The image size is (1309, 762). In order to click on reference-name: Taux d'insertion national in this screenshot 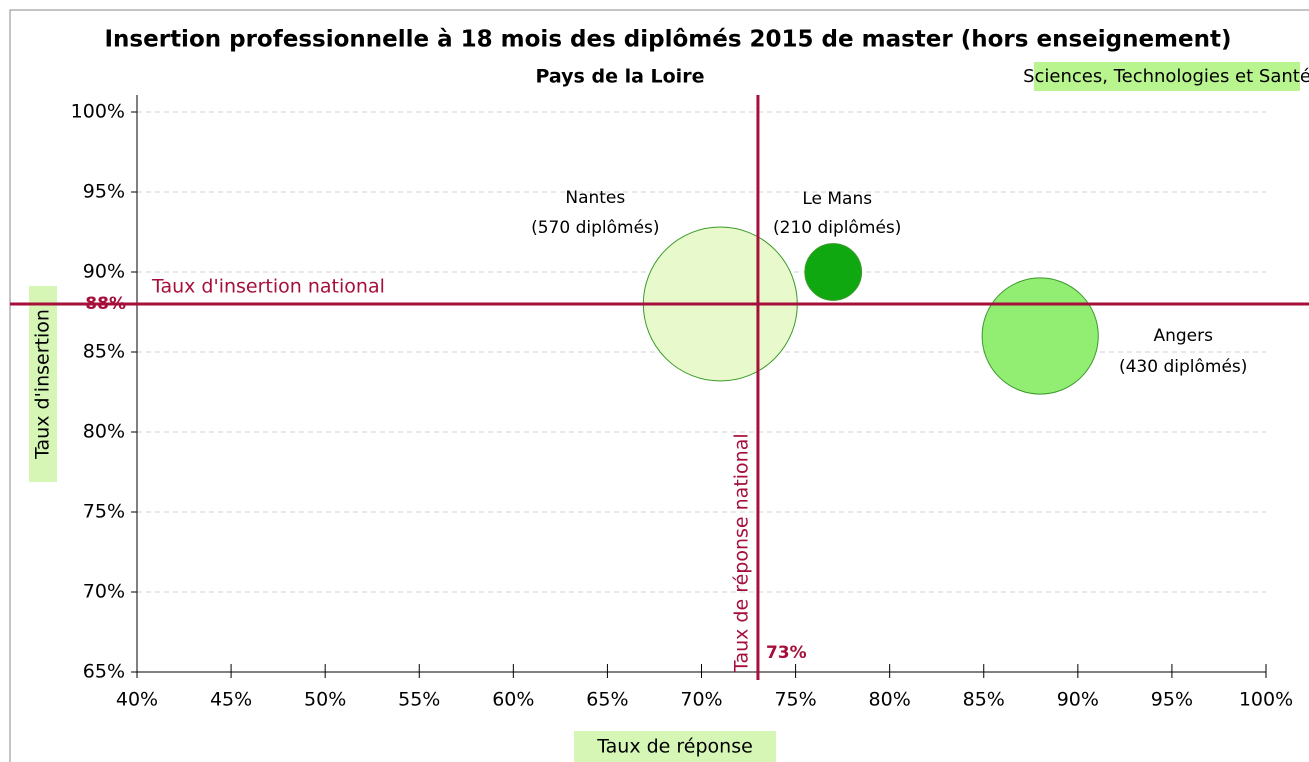, I will do `click(268, 287)`.